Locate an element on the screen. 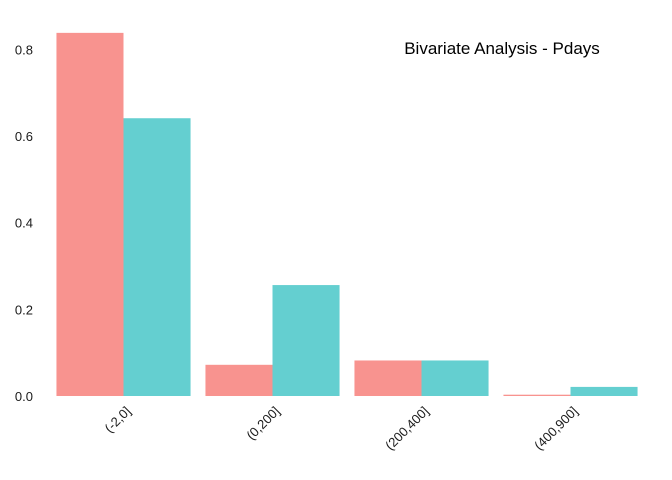 The height and width of the screenshot is (480, 672). y-tick-label: 0.0 is located at coordinates (24, 396).